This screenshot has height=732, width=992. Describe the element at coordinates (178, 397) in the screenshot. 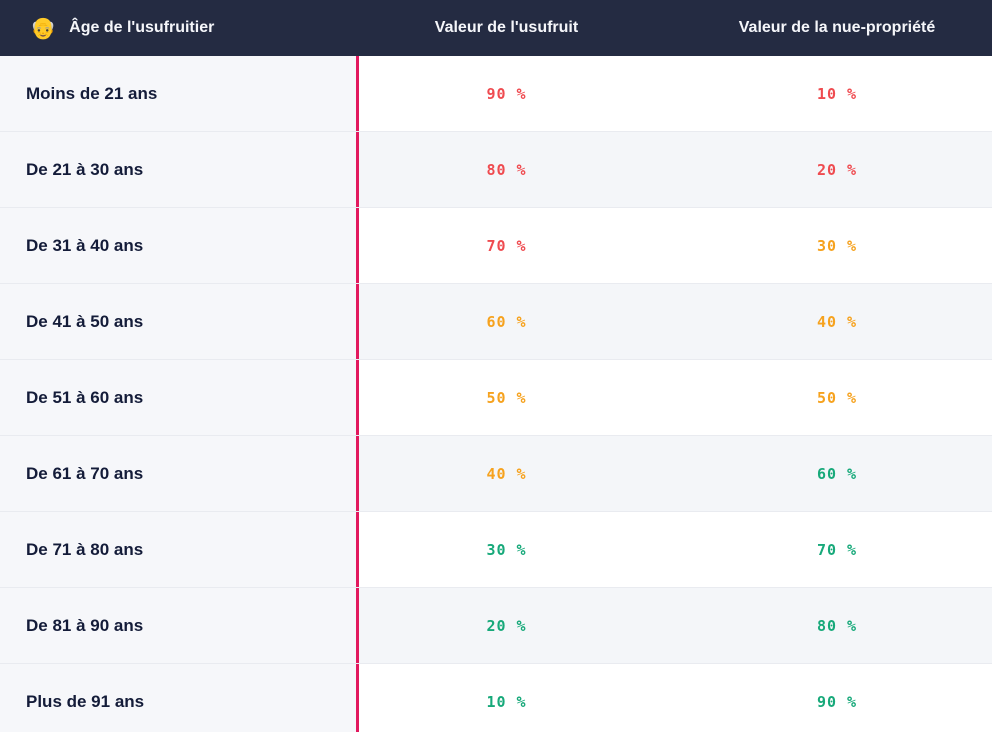

I see `age-label: De 51 à 60 ans` at that location.